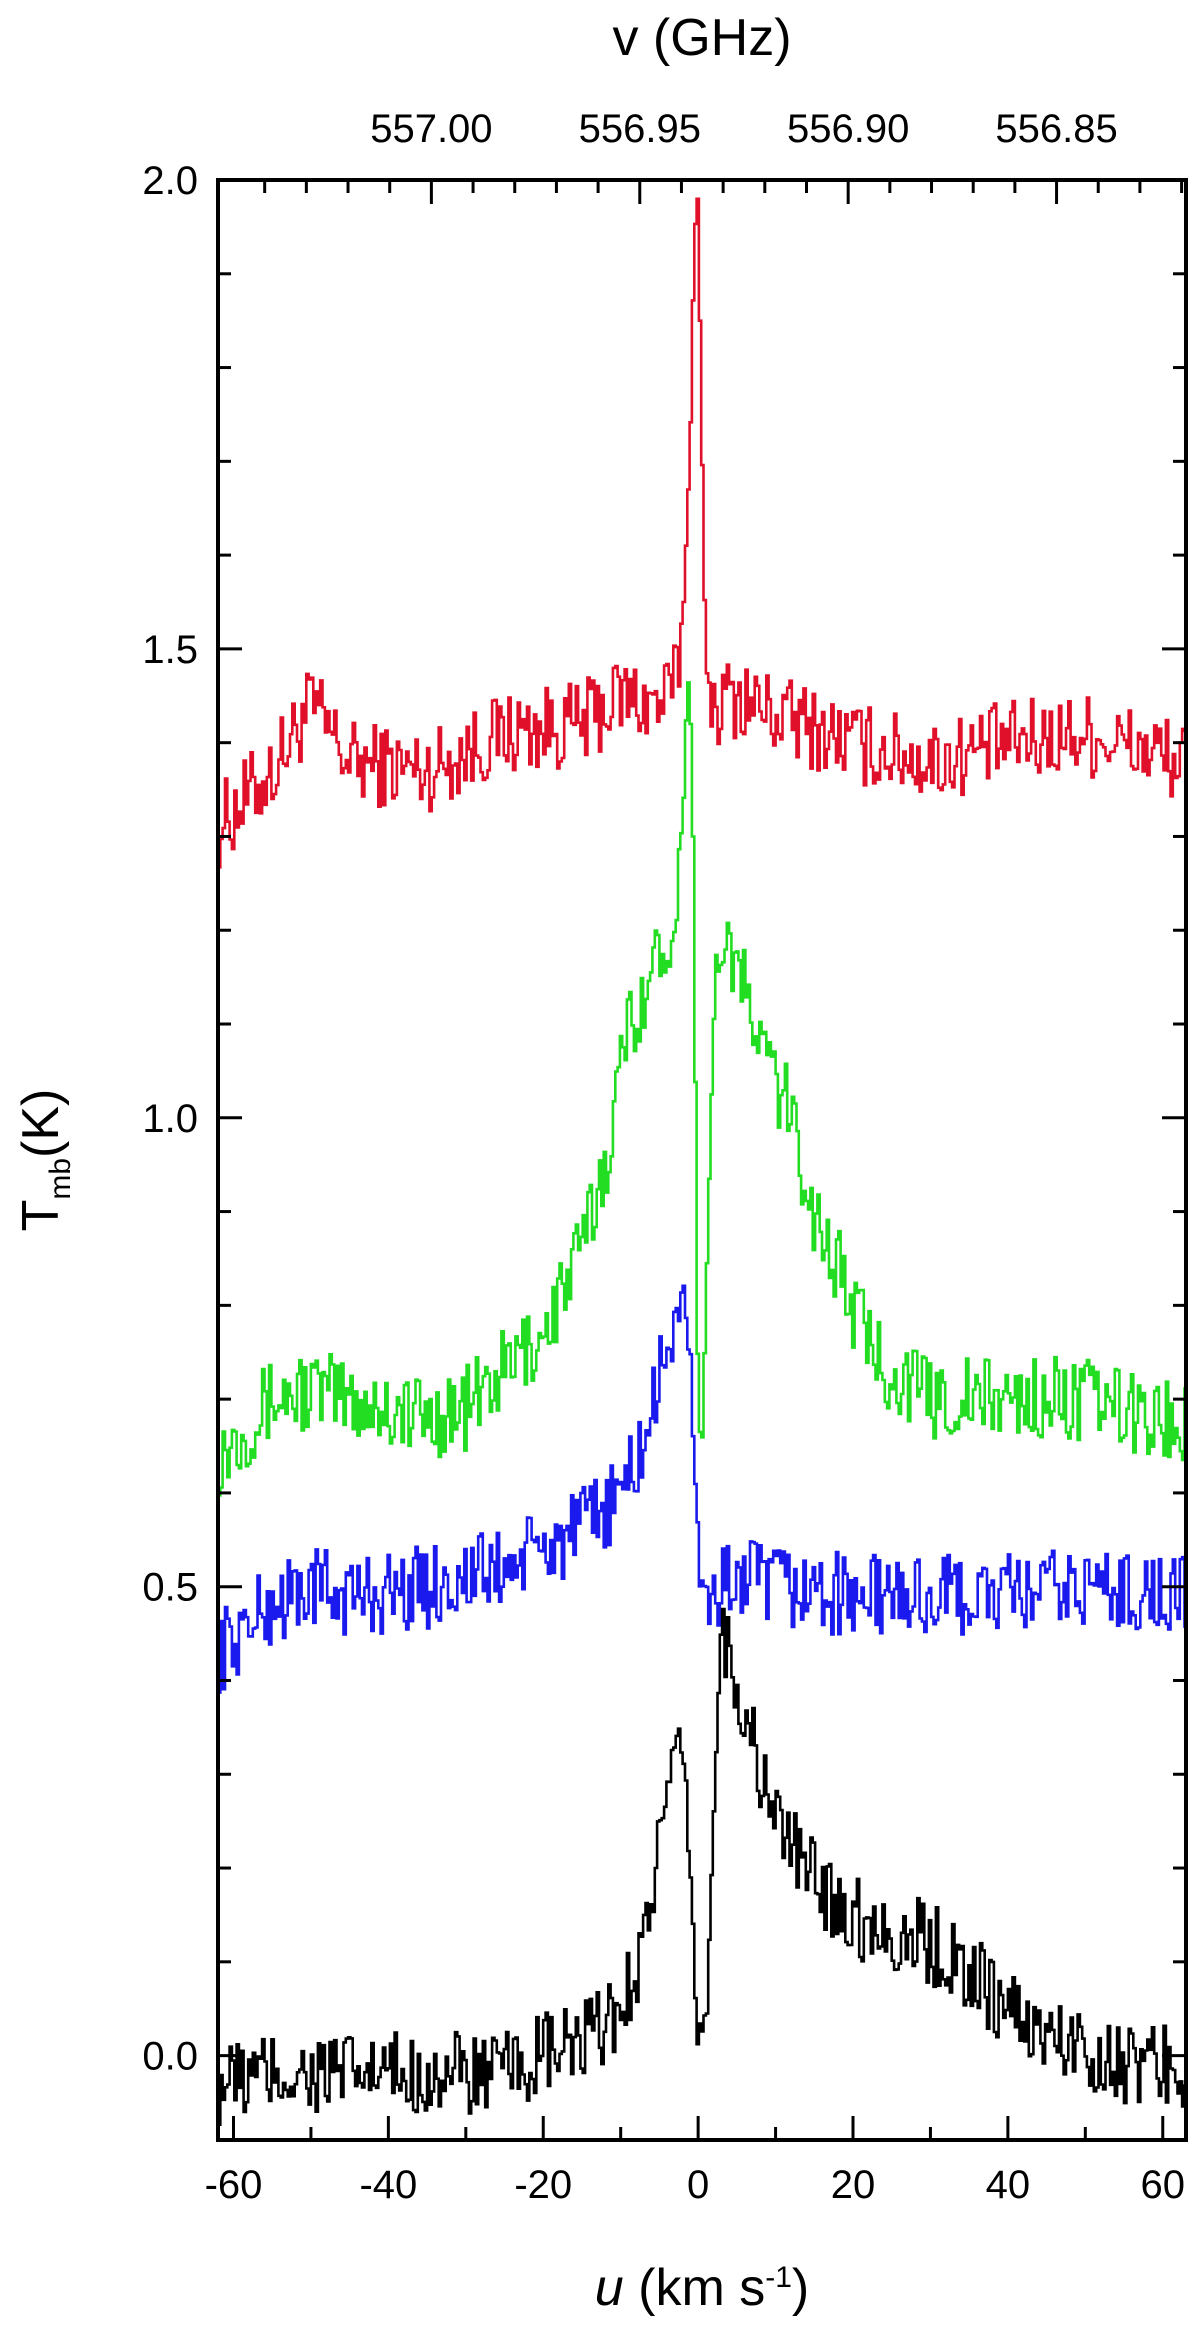  I want to click on y-axis-title-main: T, so click(41, 1216).